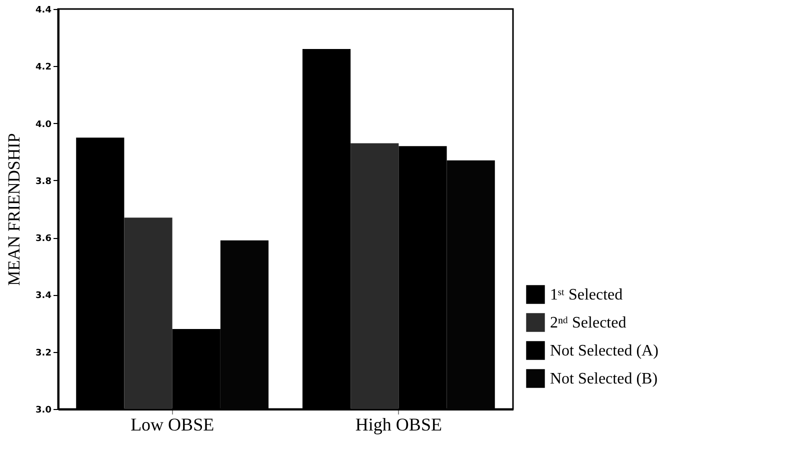  I want to click on y-tick-label: 4.4, so click(44, 11).